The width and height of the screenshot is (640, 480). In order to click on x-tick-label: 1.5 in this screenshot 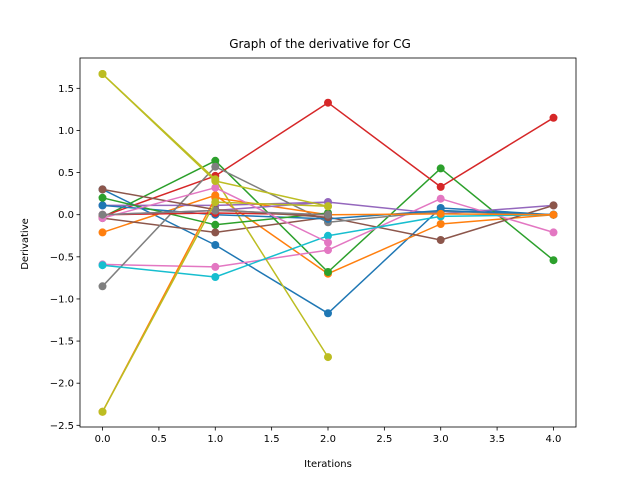, I will do `click(272, 439)`.